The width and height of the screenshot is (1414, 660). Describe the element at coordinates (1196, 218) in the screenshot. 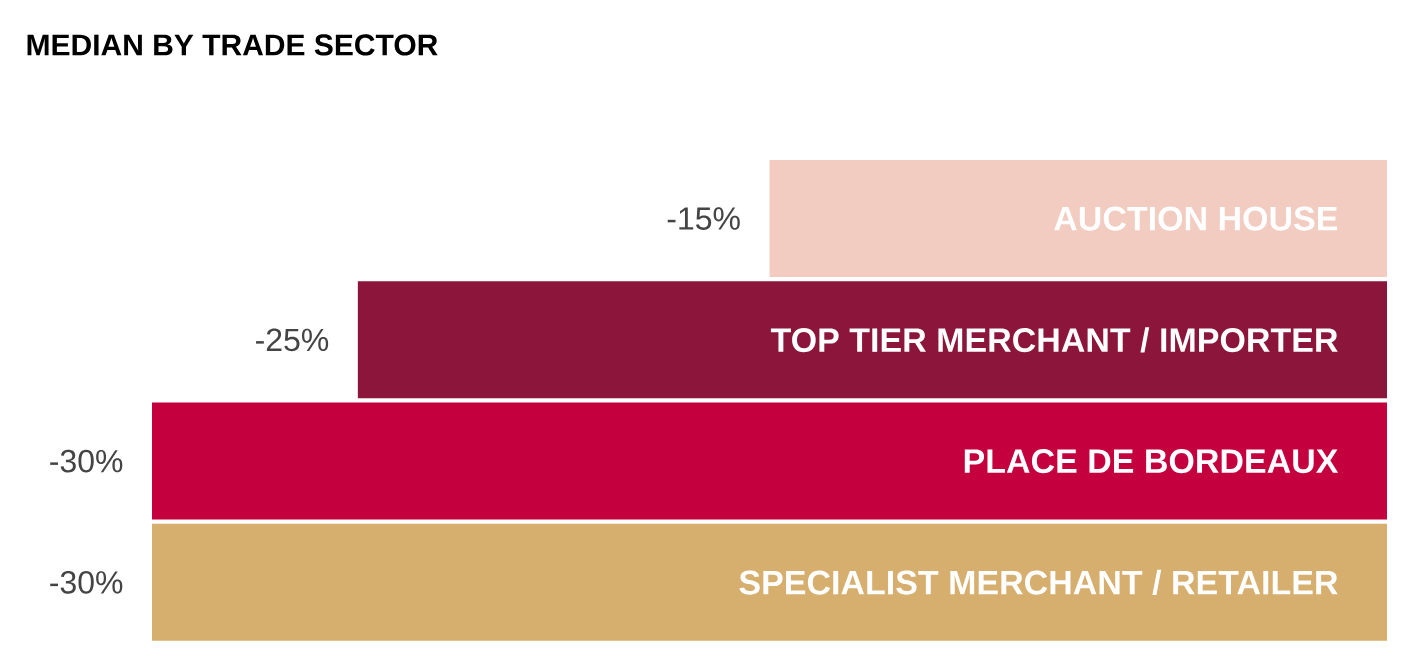

I see `y-tick-label: AUCTION HOUSE` at that location.